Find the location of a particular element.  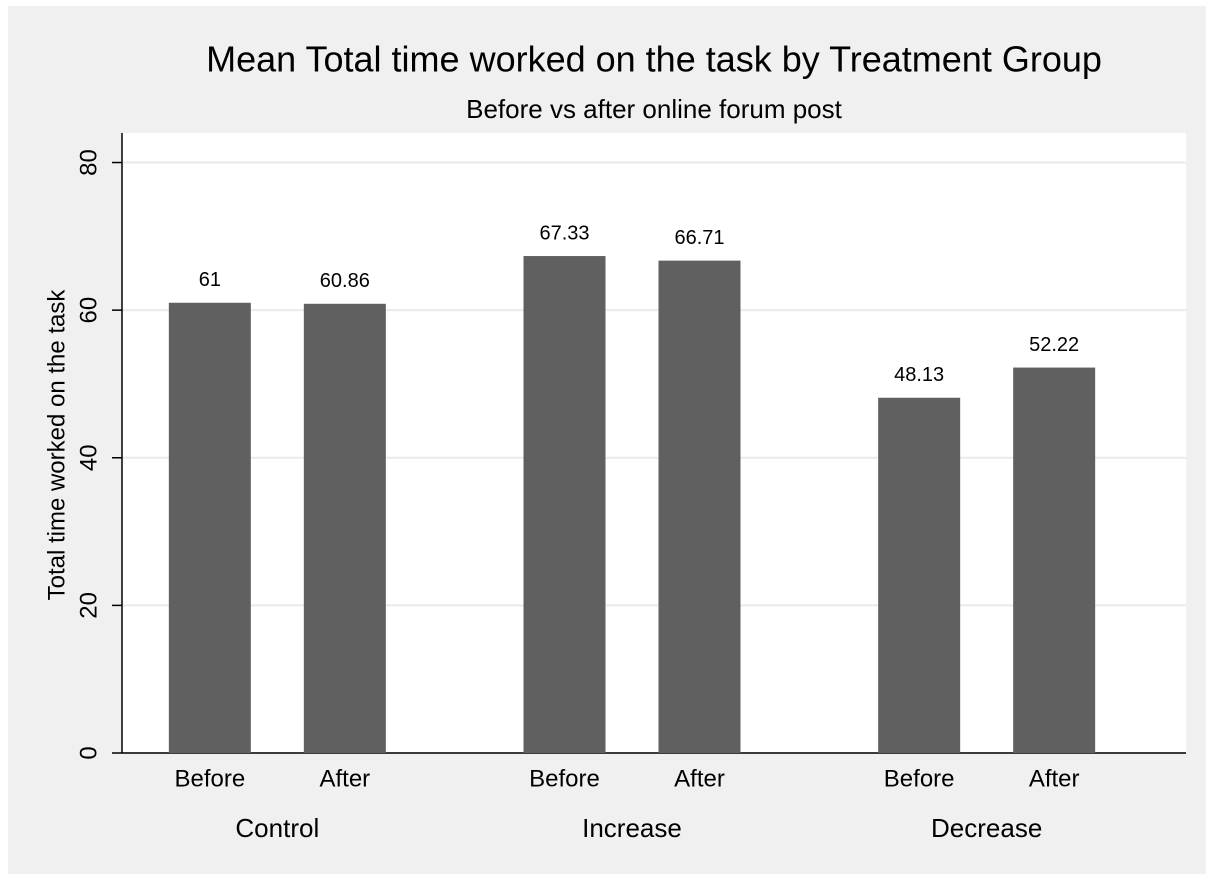

y-tick-label: 60 is located at coordinates (88, 310).